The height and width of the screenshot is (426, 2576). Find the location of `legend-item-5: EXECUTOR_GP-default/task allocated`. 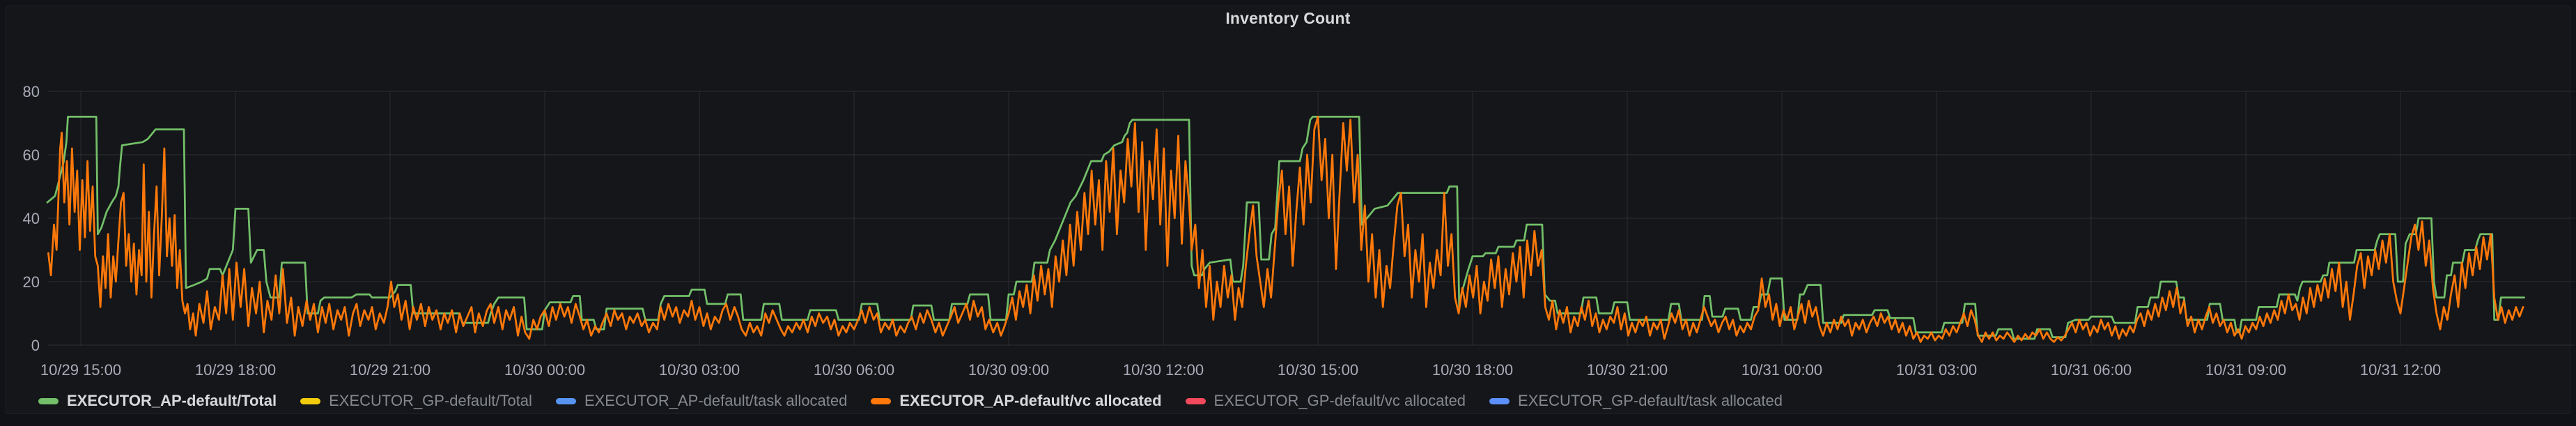

legend-item-5: EXECUTOR_GP-default/task allocated is located at coordinates (1636, 401).